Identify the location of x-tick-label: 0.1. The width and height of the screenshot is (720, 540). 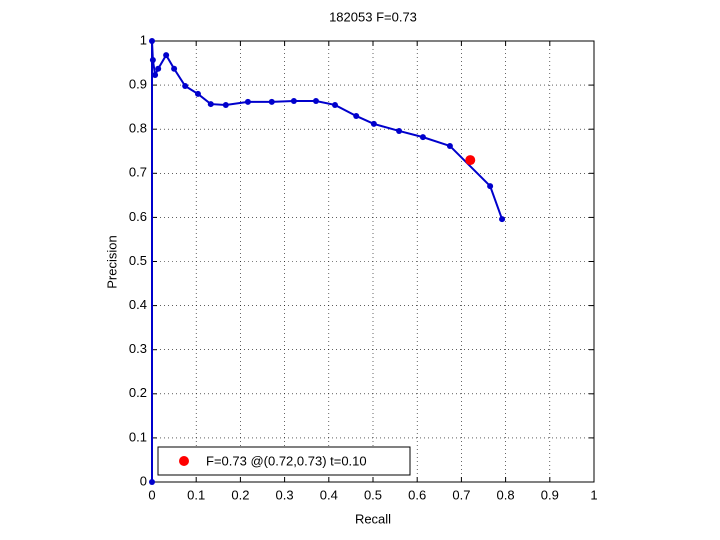
(196, 494).